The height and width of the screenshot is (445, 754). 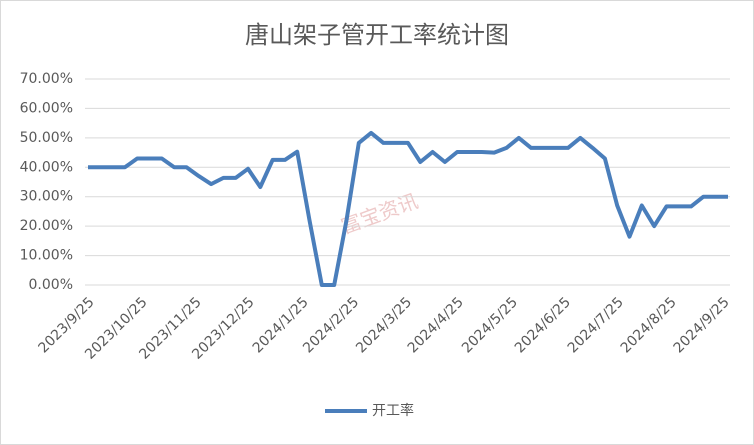 I want to click on legend-label: 开工率, so click(x=393, y=410).